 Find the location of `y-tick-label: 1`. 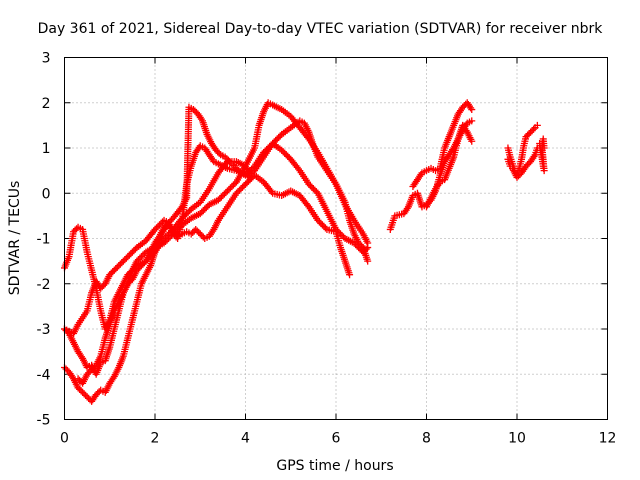

y-tick-label: 1 is located at coordinates (46, 149).